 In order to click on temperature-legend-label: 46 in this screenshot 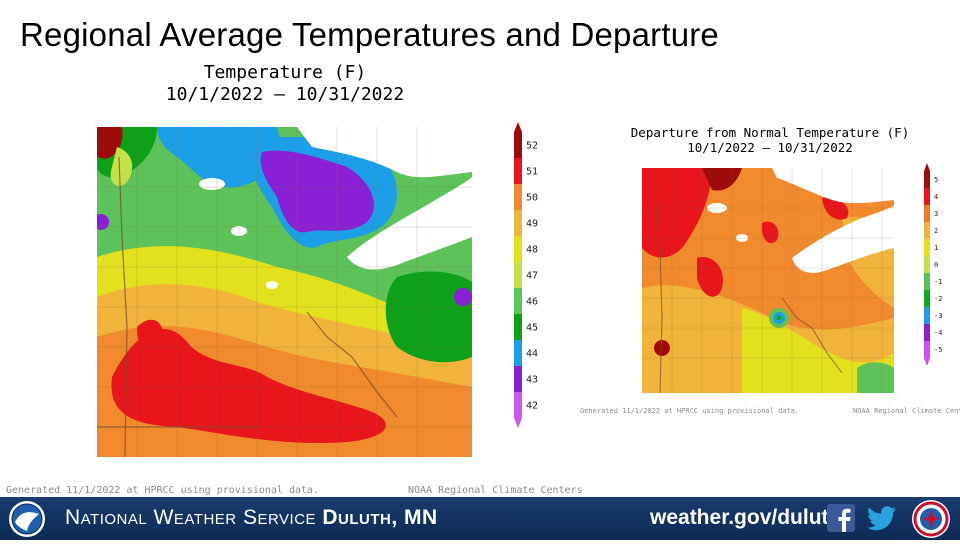, I will do `click(532, 302)`.